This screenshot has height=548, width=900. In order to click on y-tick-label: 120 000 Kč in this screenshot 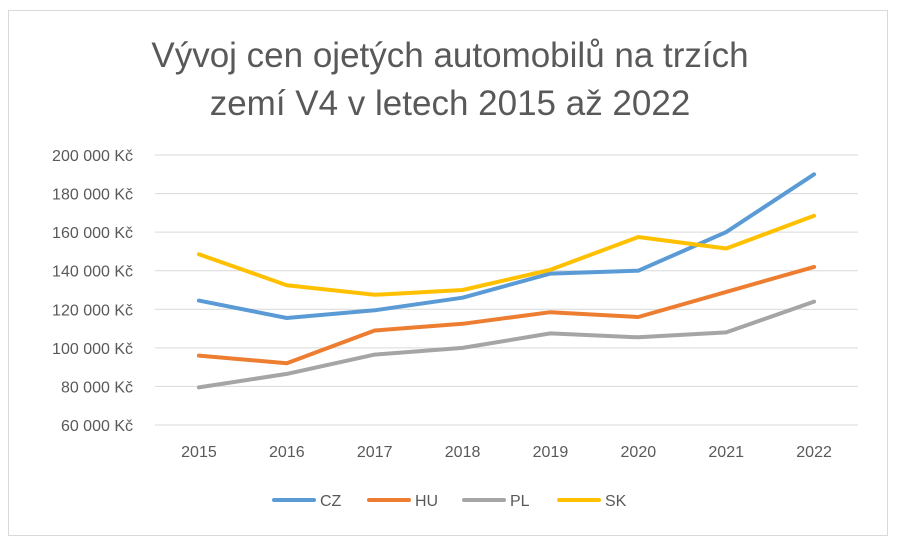, I will do `click(92, 310)`.